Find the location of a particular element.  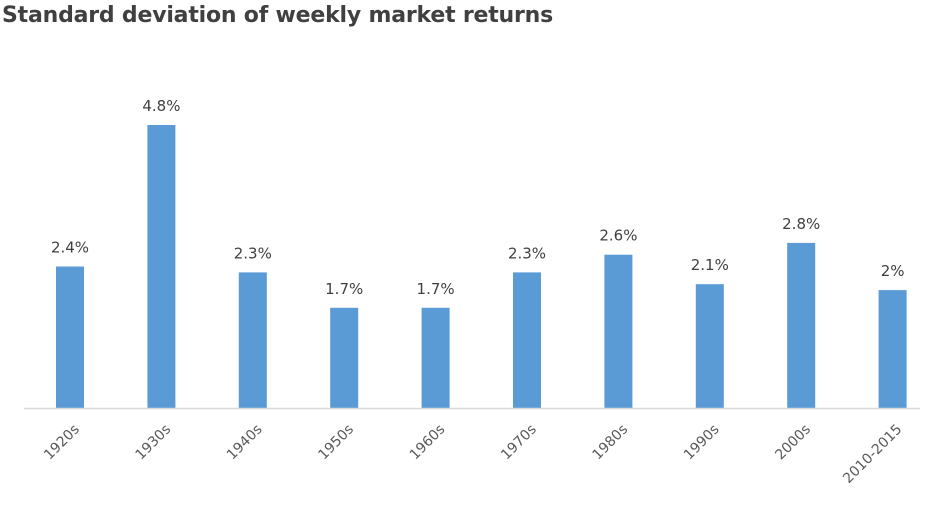

bar-1990s is located at coordinates (709, 346).